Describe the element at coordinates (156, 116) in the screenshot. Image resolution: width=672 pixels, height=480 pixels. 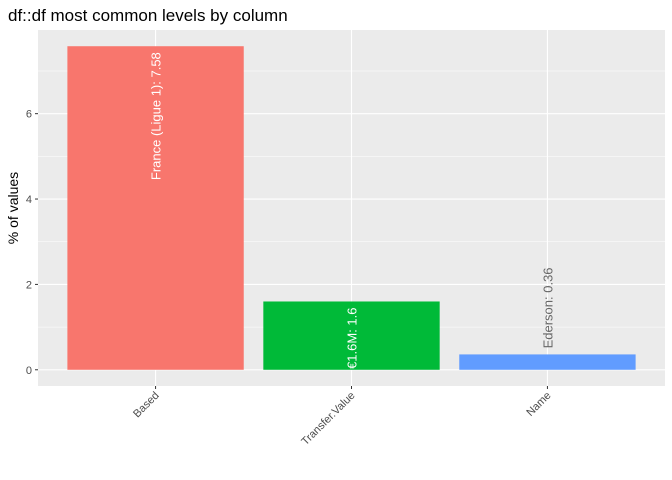
I see `bar-label: France (Ligue 1): 7.58` at that location.